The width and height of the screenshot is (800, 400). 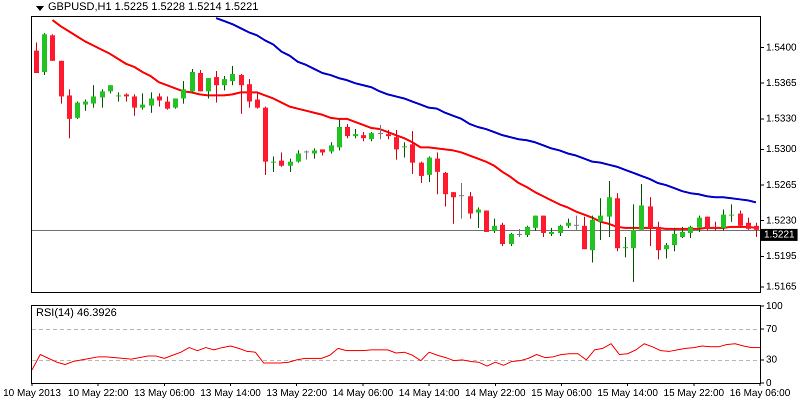 What do you see at coordinates (231, 393) in the screenshot?
I see `x-tick-label: 13 May 14:00` at bounding box center [231, 393].